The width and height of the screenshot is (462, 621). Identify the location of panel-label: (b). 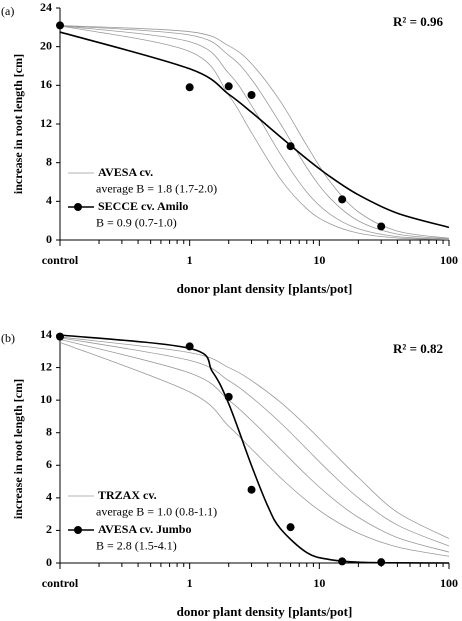
(8, 338).